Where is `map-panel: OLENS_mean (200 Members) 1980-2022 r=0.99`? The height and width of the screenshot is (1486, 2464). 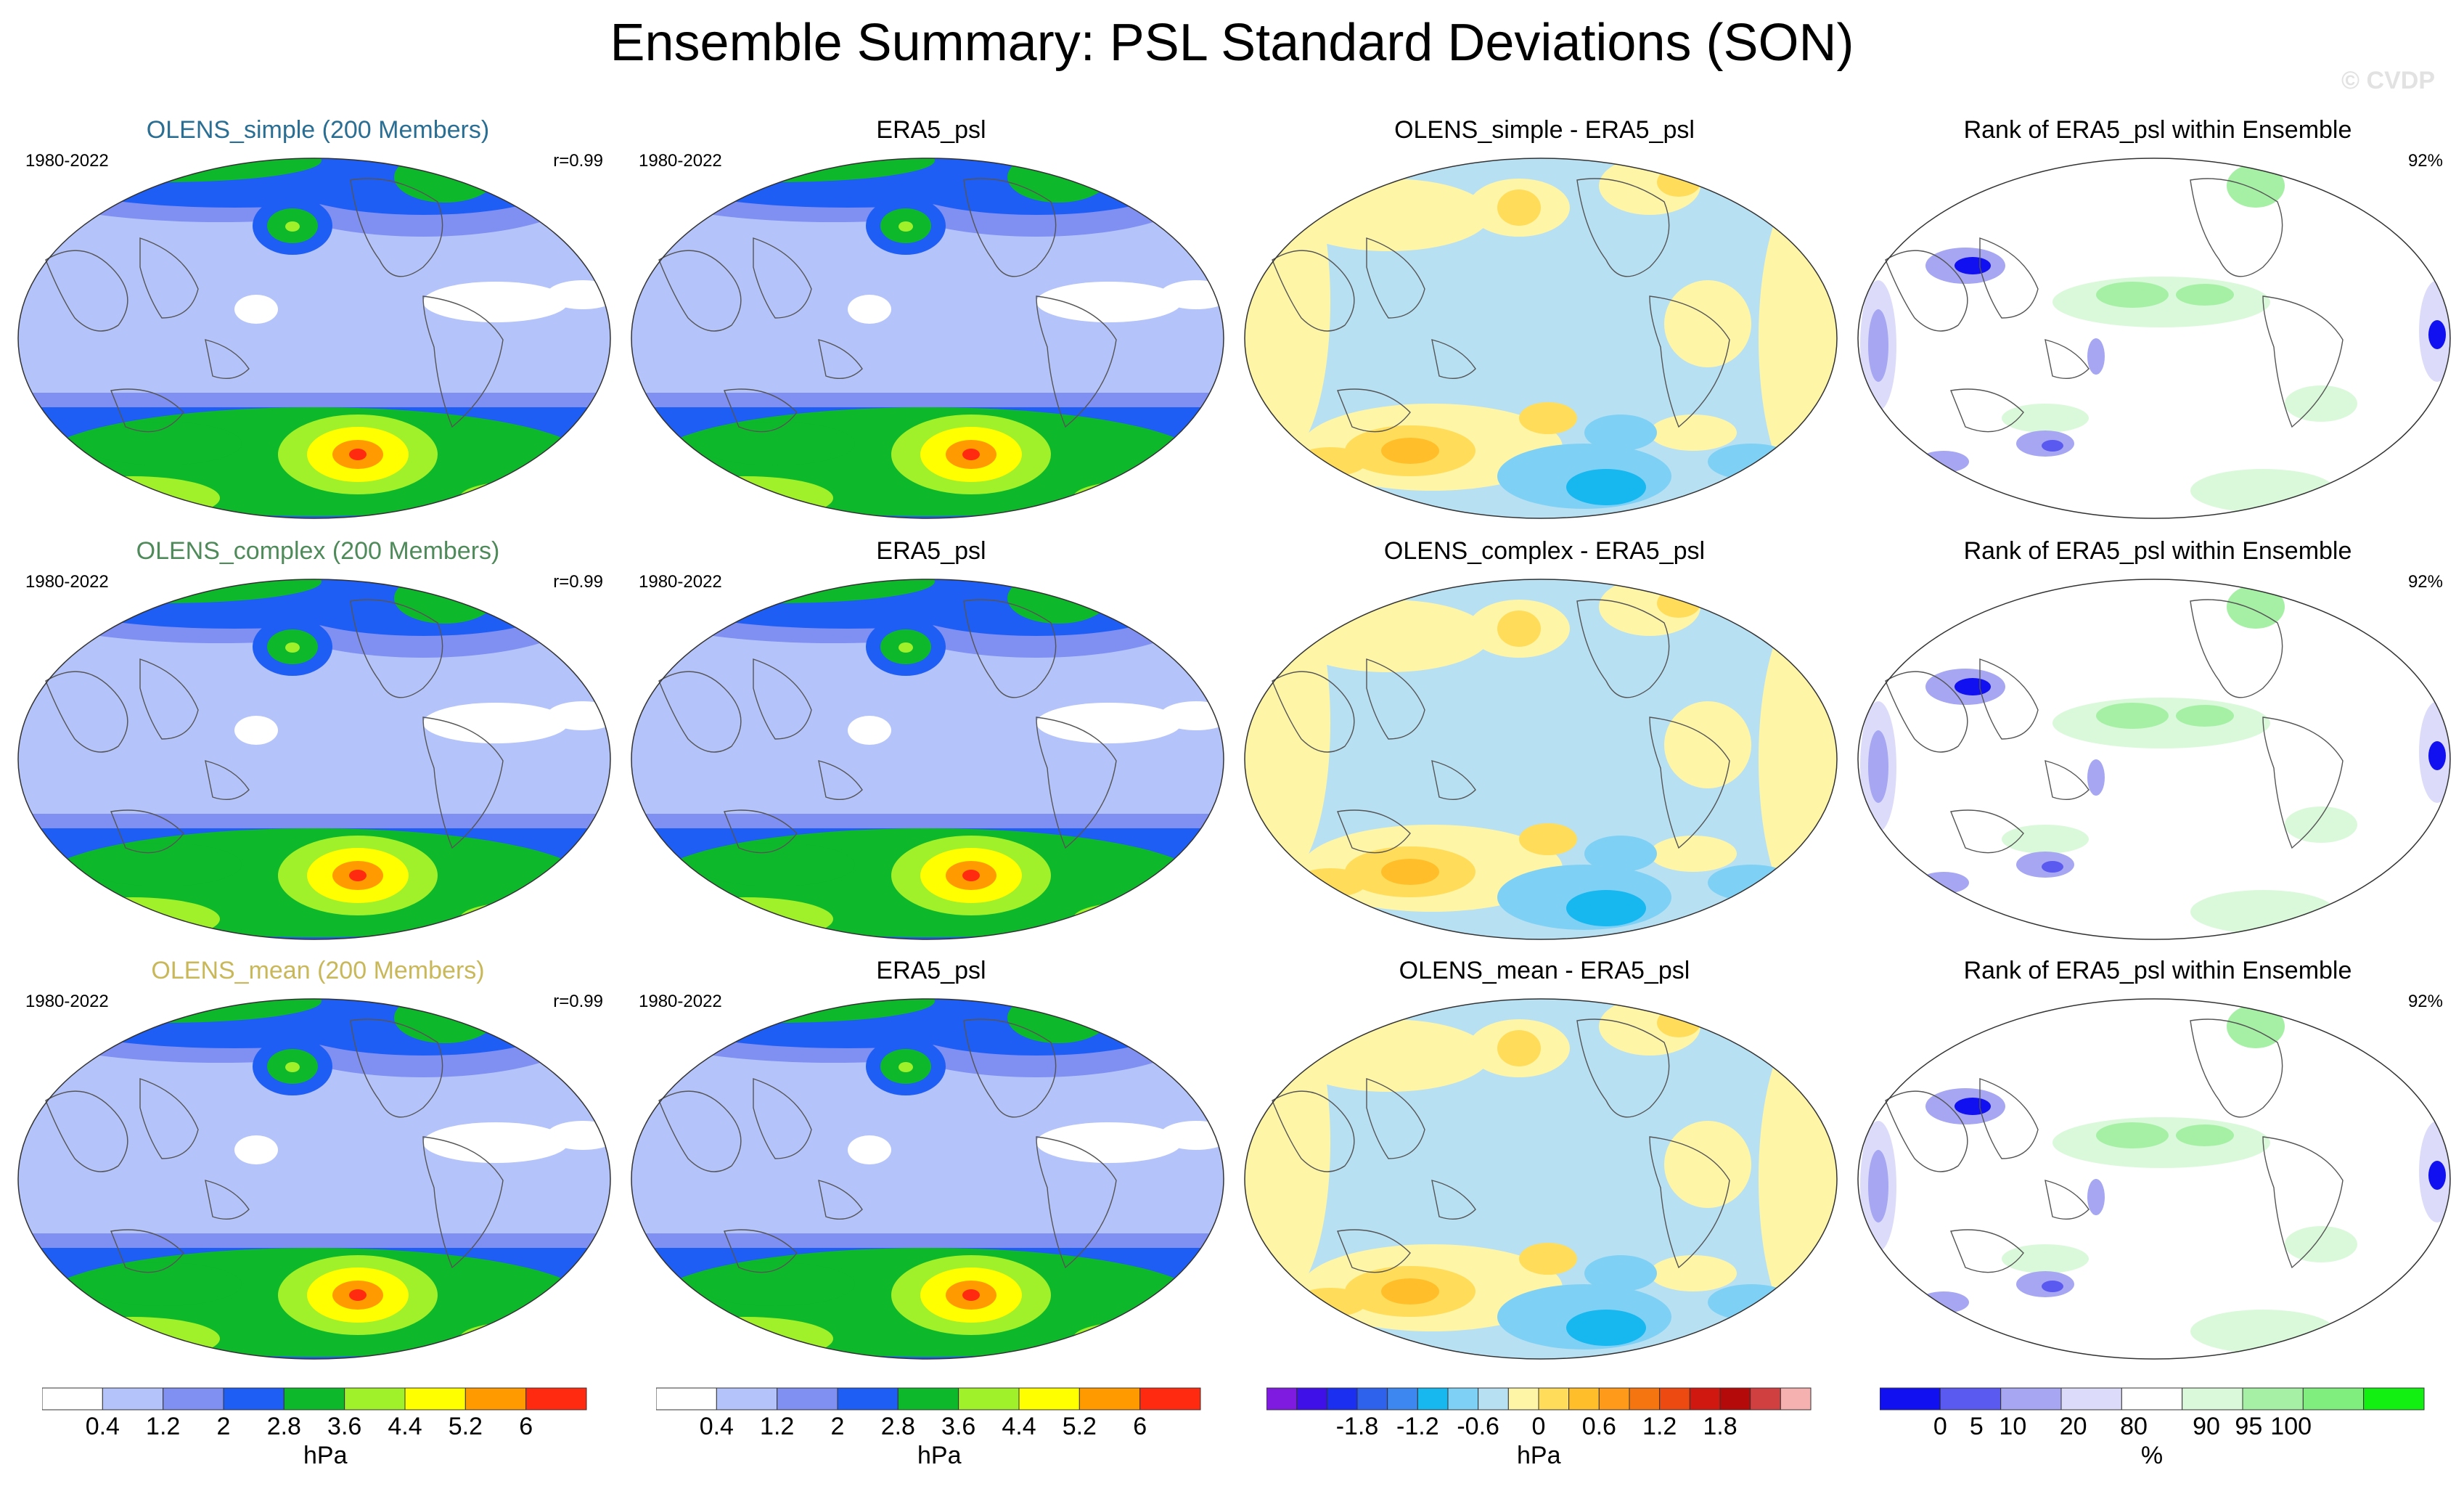
map-panel: OLENS_mean (200 Members) 1980-2022 r=0.99 is located at coordinates (318, 1160).